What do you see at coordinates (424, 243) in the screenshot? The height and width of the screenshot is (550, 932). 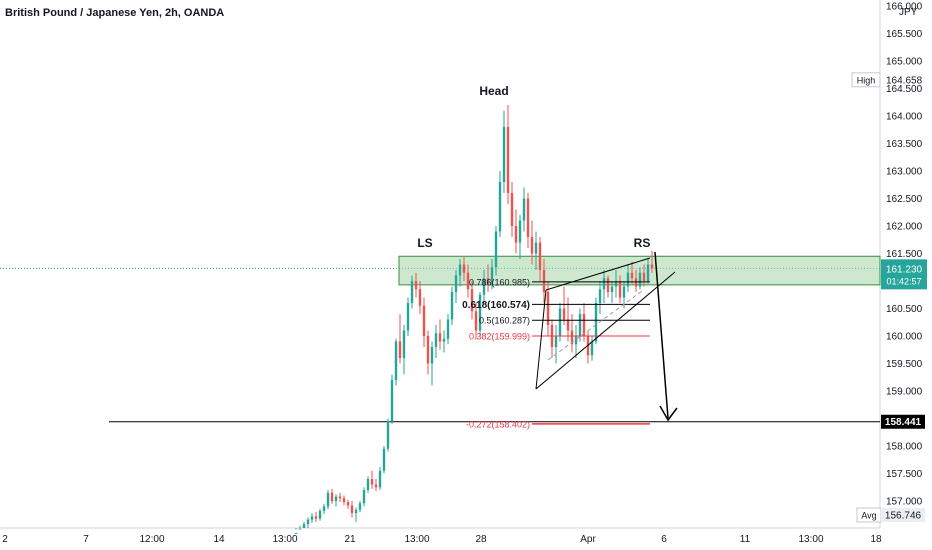 I see `left-shoulder-label: LS` at bounding box center [424, 243].